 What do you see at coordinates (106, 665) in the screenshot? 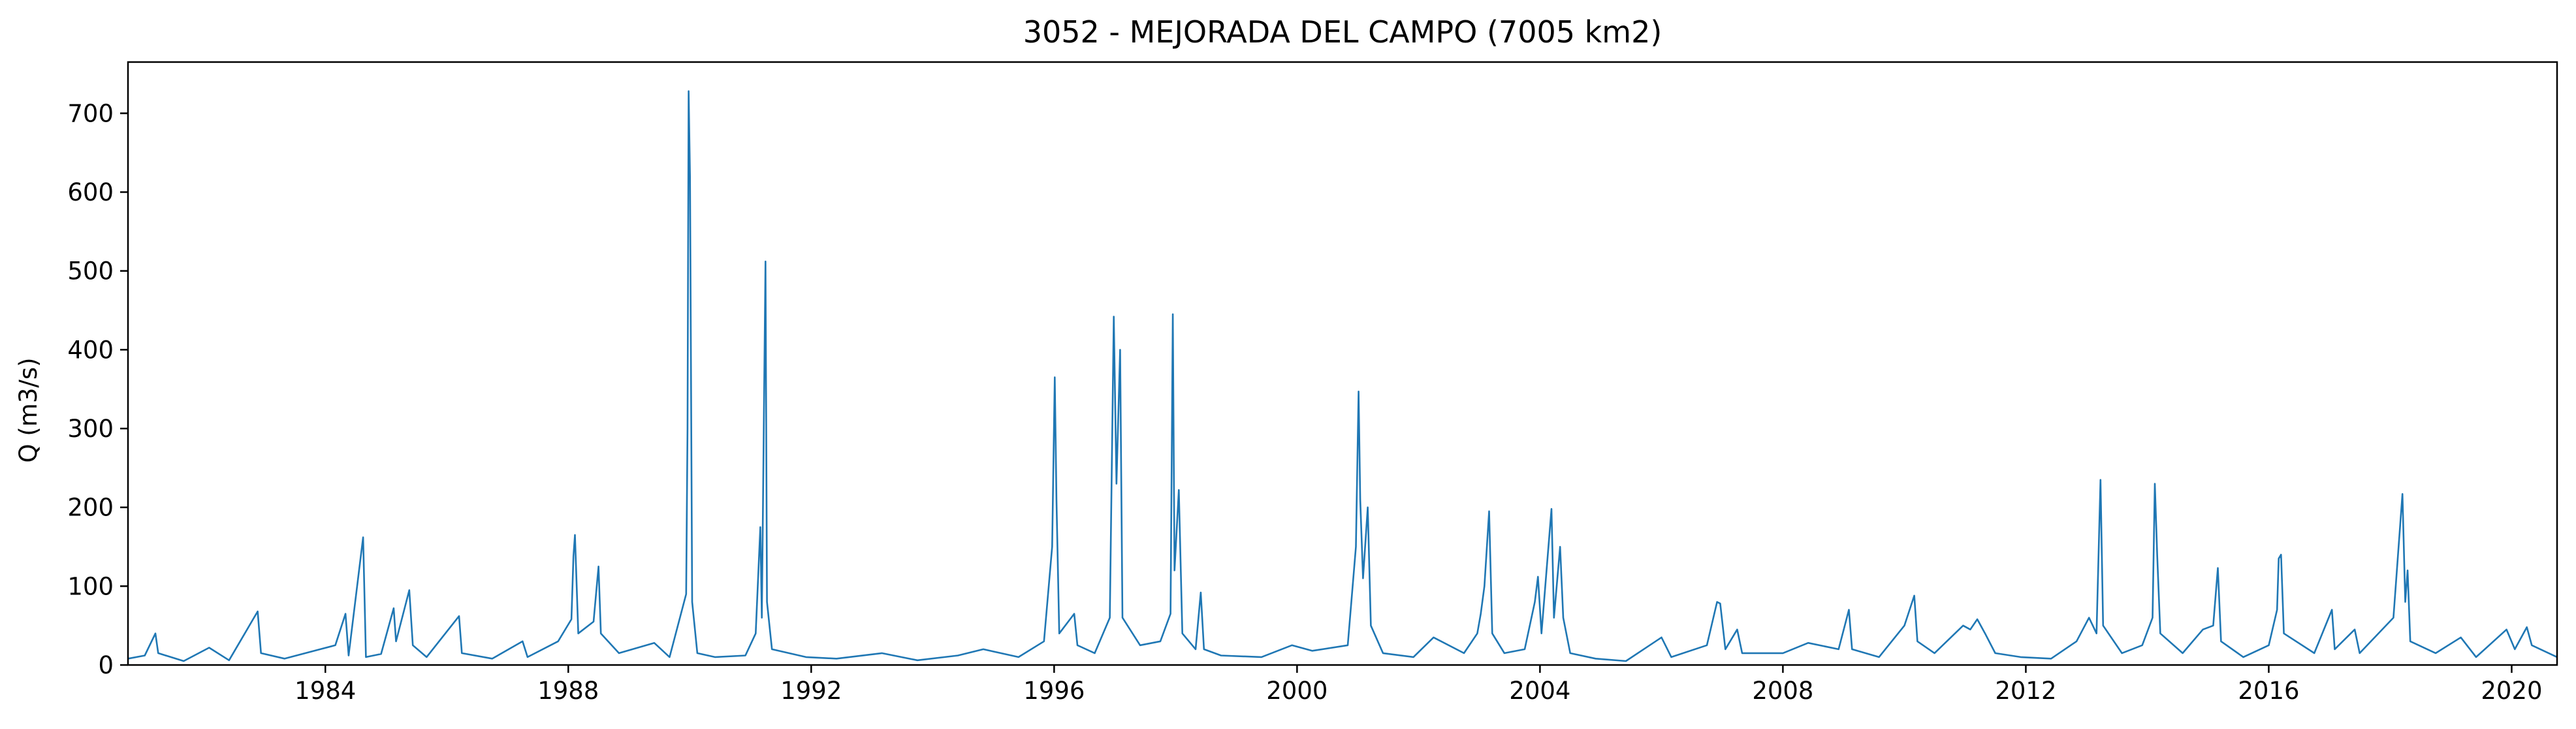
I see `y-tick-label: 0` at bounding box center [106, 665].